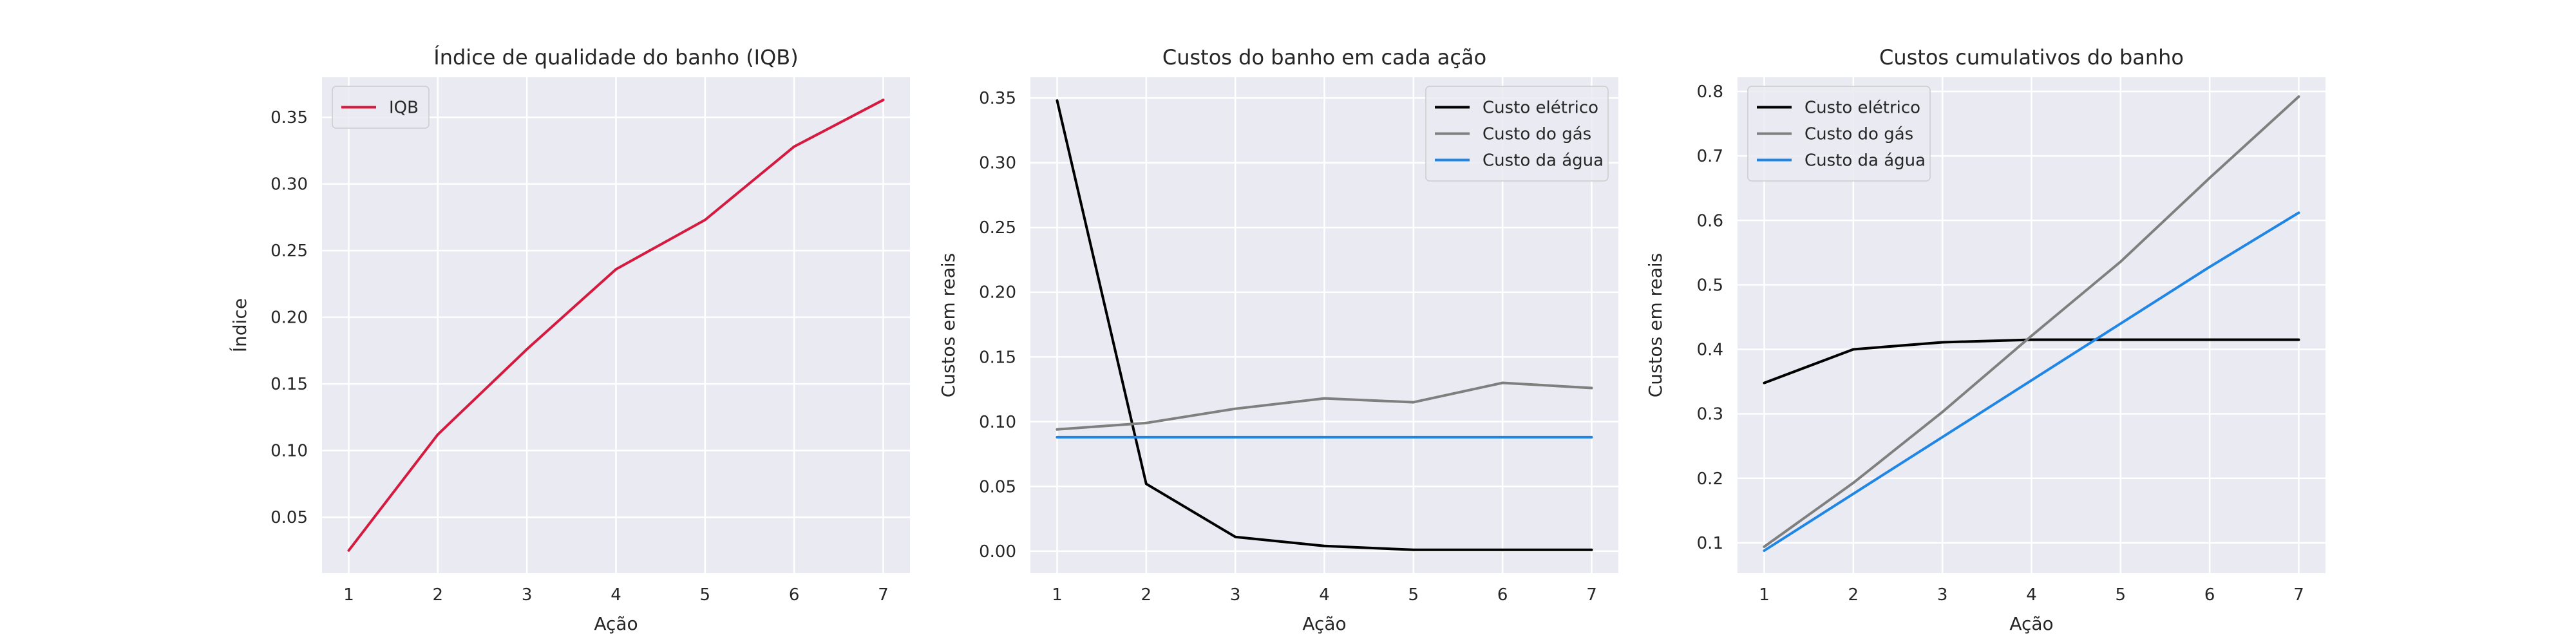  Describe the element at coordinates (1710, 221) in the screenshot. I see `y-tick-label: 0.6` at that location.